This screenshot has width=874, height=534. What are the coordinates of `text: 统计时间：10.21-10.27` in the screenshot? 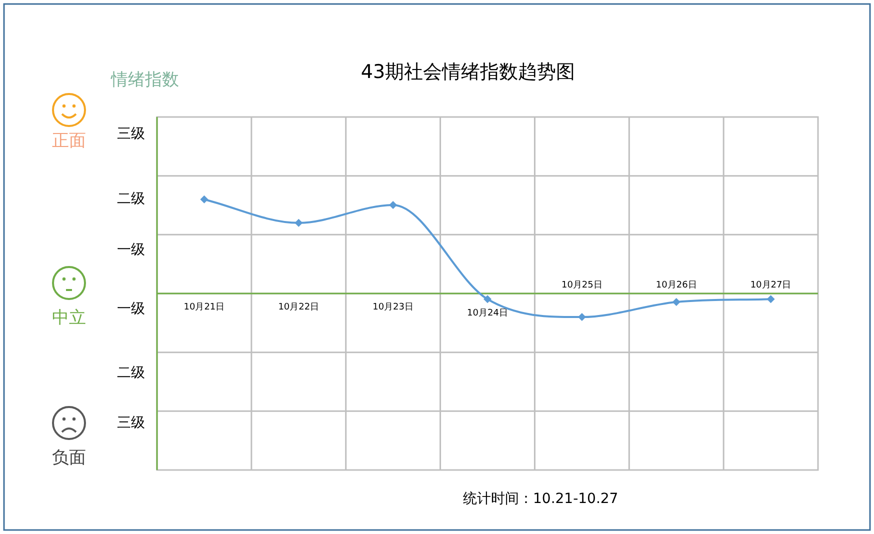 It's located at (540, 499).